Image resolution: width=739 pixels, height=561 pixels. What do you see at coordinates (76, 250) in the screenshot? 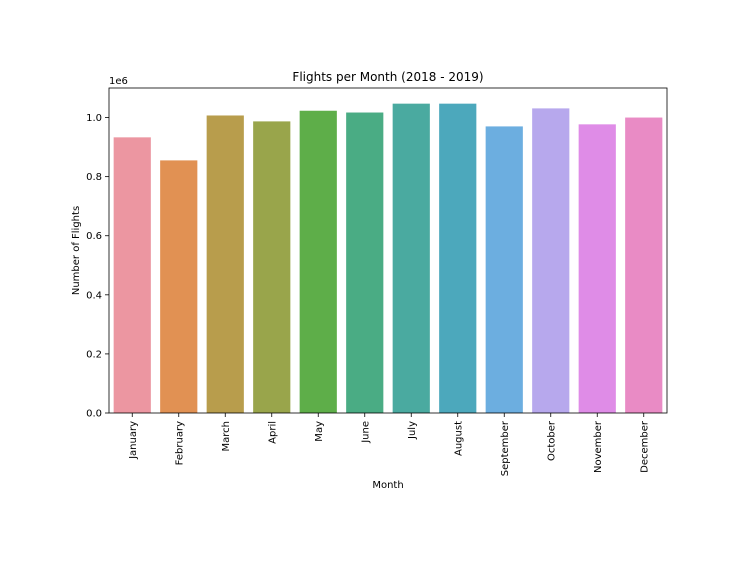
I see `y-axis-title: Number of Flights` at bounding box center [76, 250].